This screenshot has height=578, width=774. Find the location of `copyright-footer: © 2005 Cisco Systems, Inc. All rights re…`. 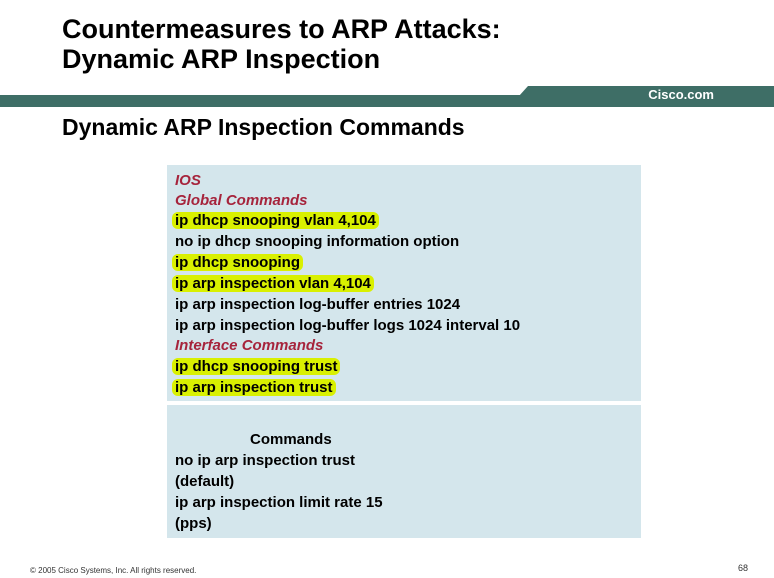

copyright-footer: © 2005 Cisco Systems, Inc. All rights re… is located at coordinates (113, 570).